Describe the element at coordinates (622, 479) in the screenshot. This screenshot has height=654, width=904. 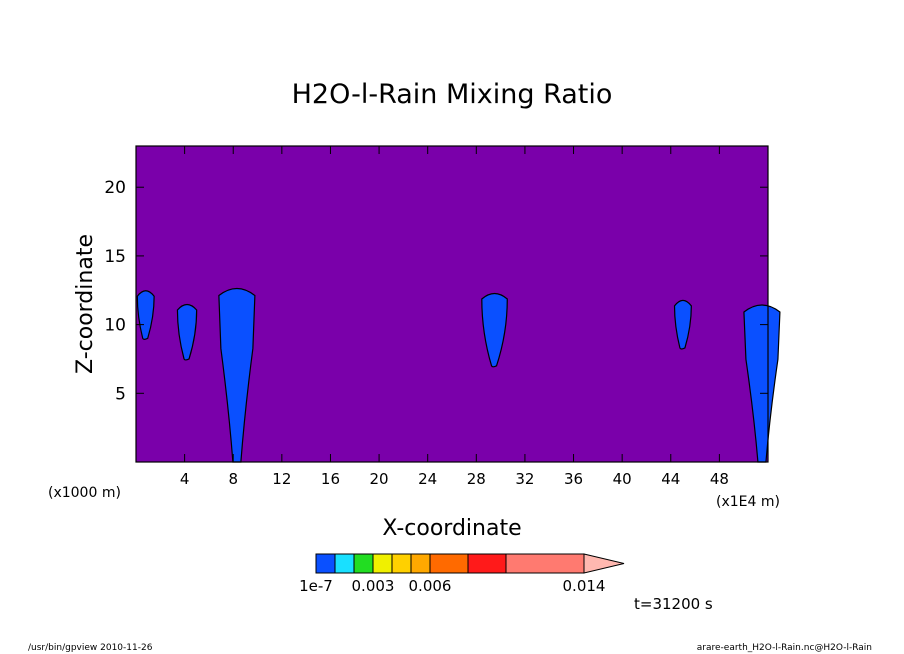
I see `x-tick-label: 40` at that location.